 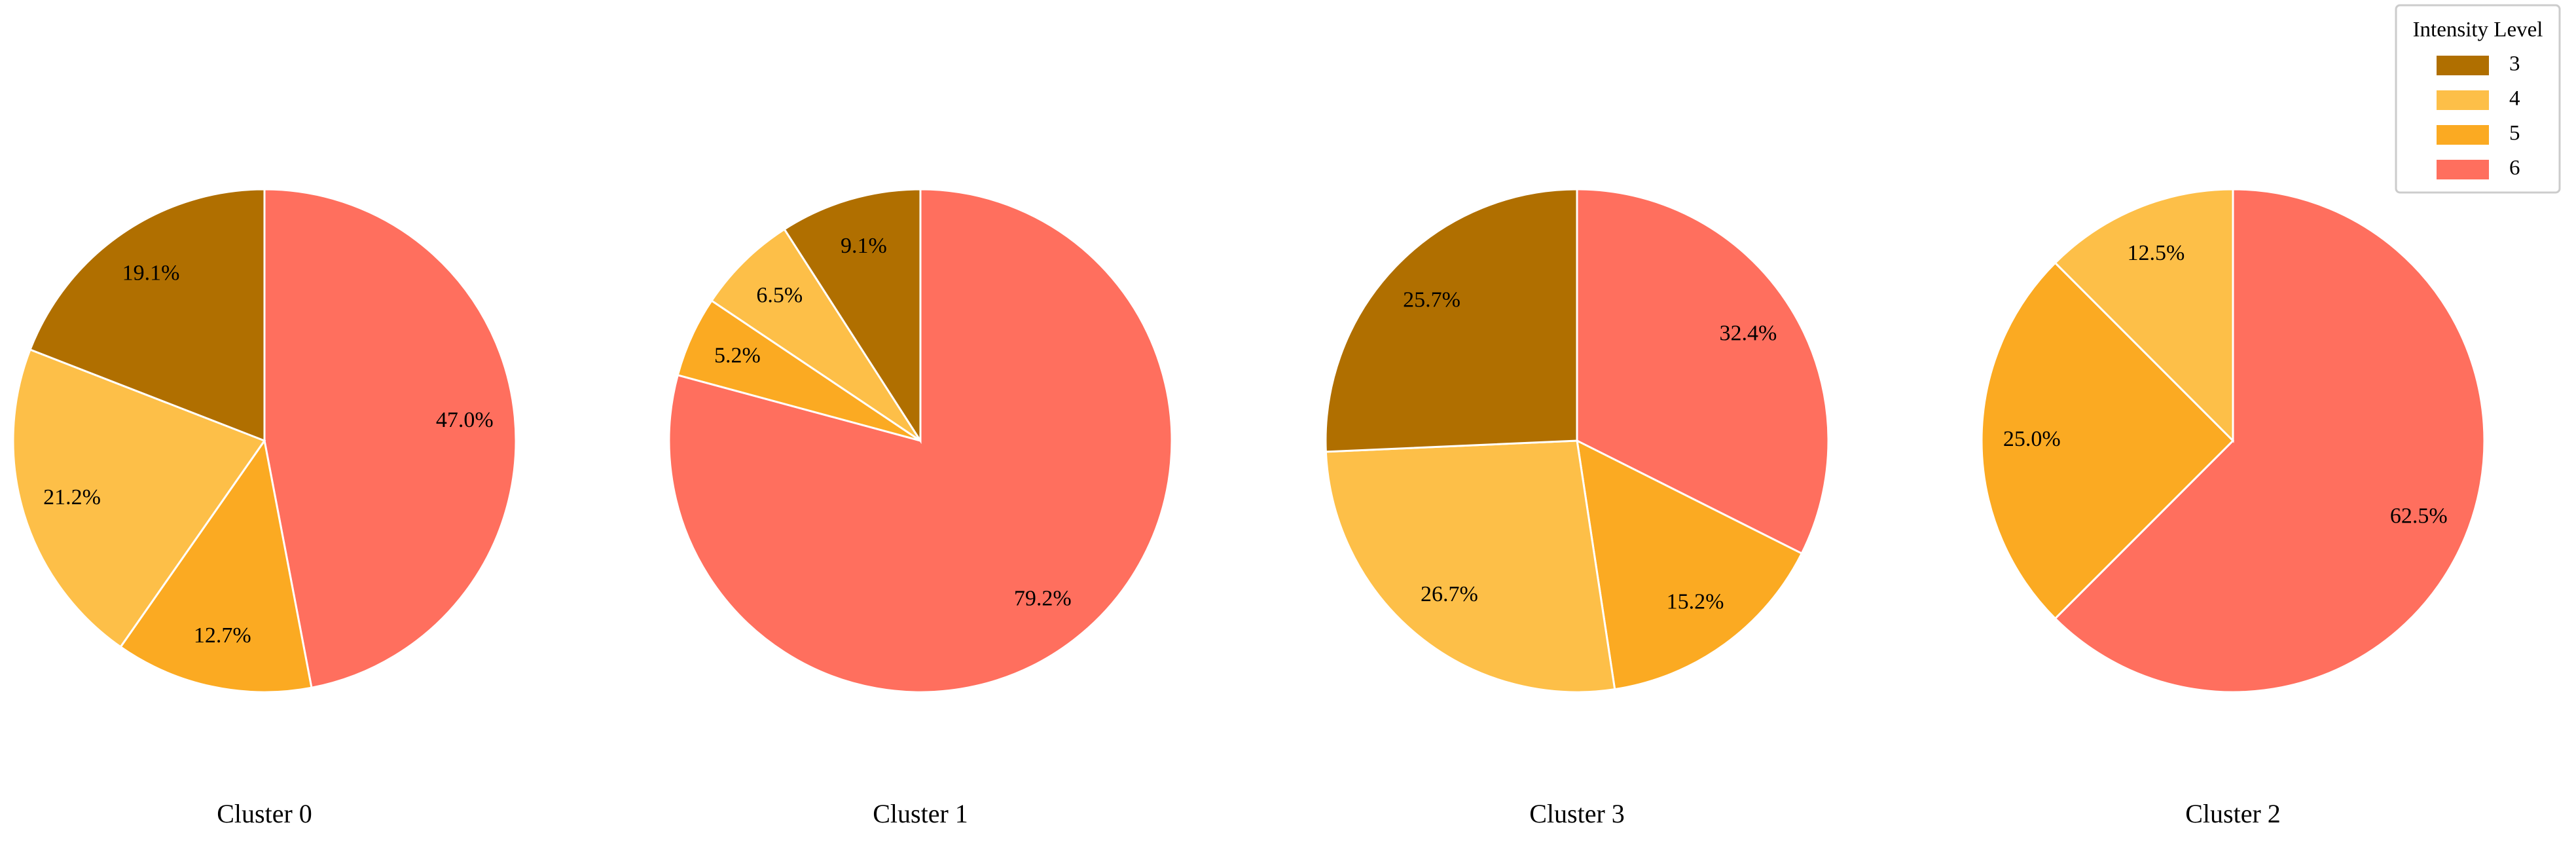 I want to click on slice-label: 25.0%, so click(x=2032, y=439).